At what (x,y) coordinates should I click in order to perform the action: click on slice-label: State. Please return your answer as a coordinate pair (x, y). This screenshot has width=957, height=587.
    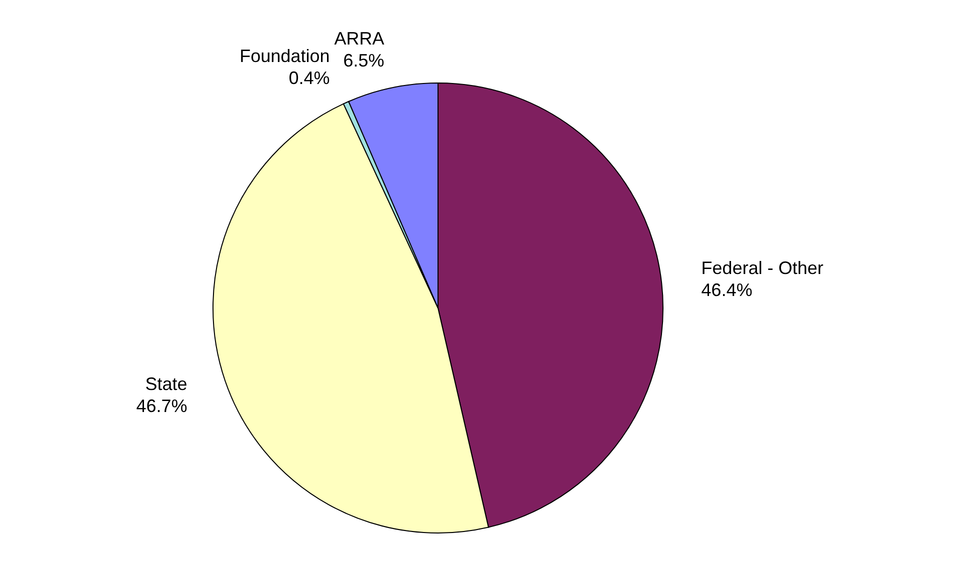
    Looking at the image, I should click on (166, 384).